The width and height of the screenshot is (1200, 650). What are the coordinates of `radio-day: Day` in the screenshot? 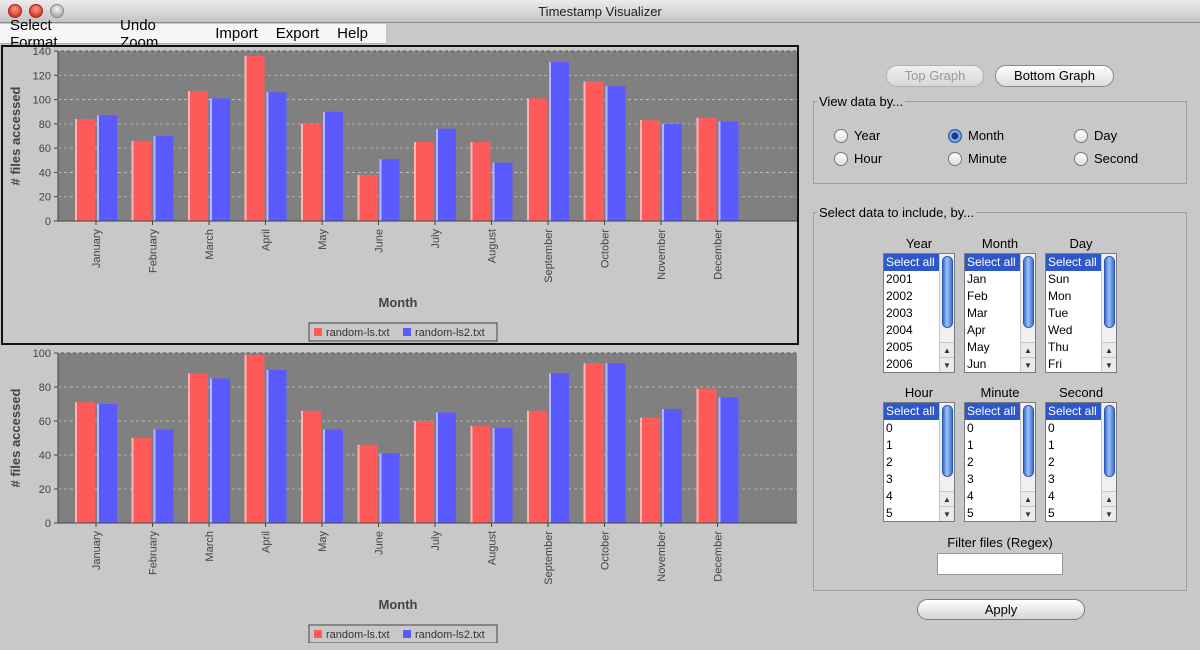 It's located at (1095, 135).